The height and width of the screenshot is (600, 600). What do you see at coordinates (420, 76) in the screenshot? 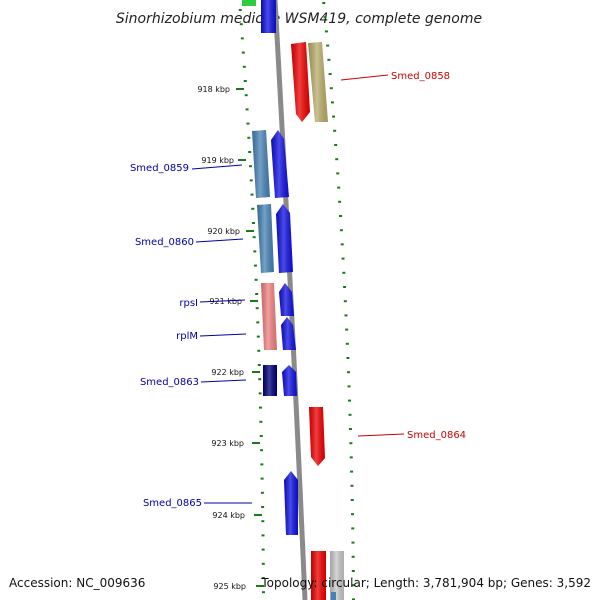
I see `gene-label-smed-0858: Smed_0858` at bounding box center [420, 76].